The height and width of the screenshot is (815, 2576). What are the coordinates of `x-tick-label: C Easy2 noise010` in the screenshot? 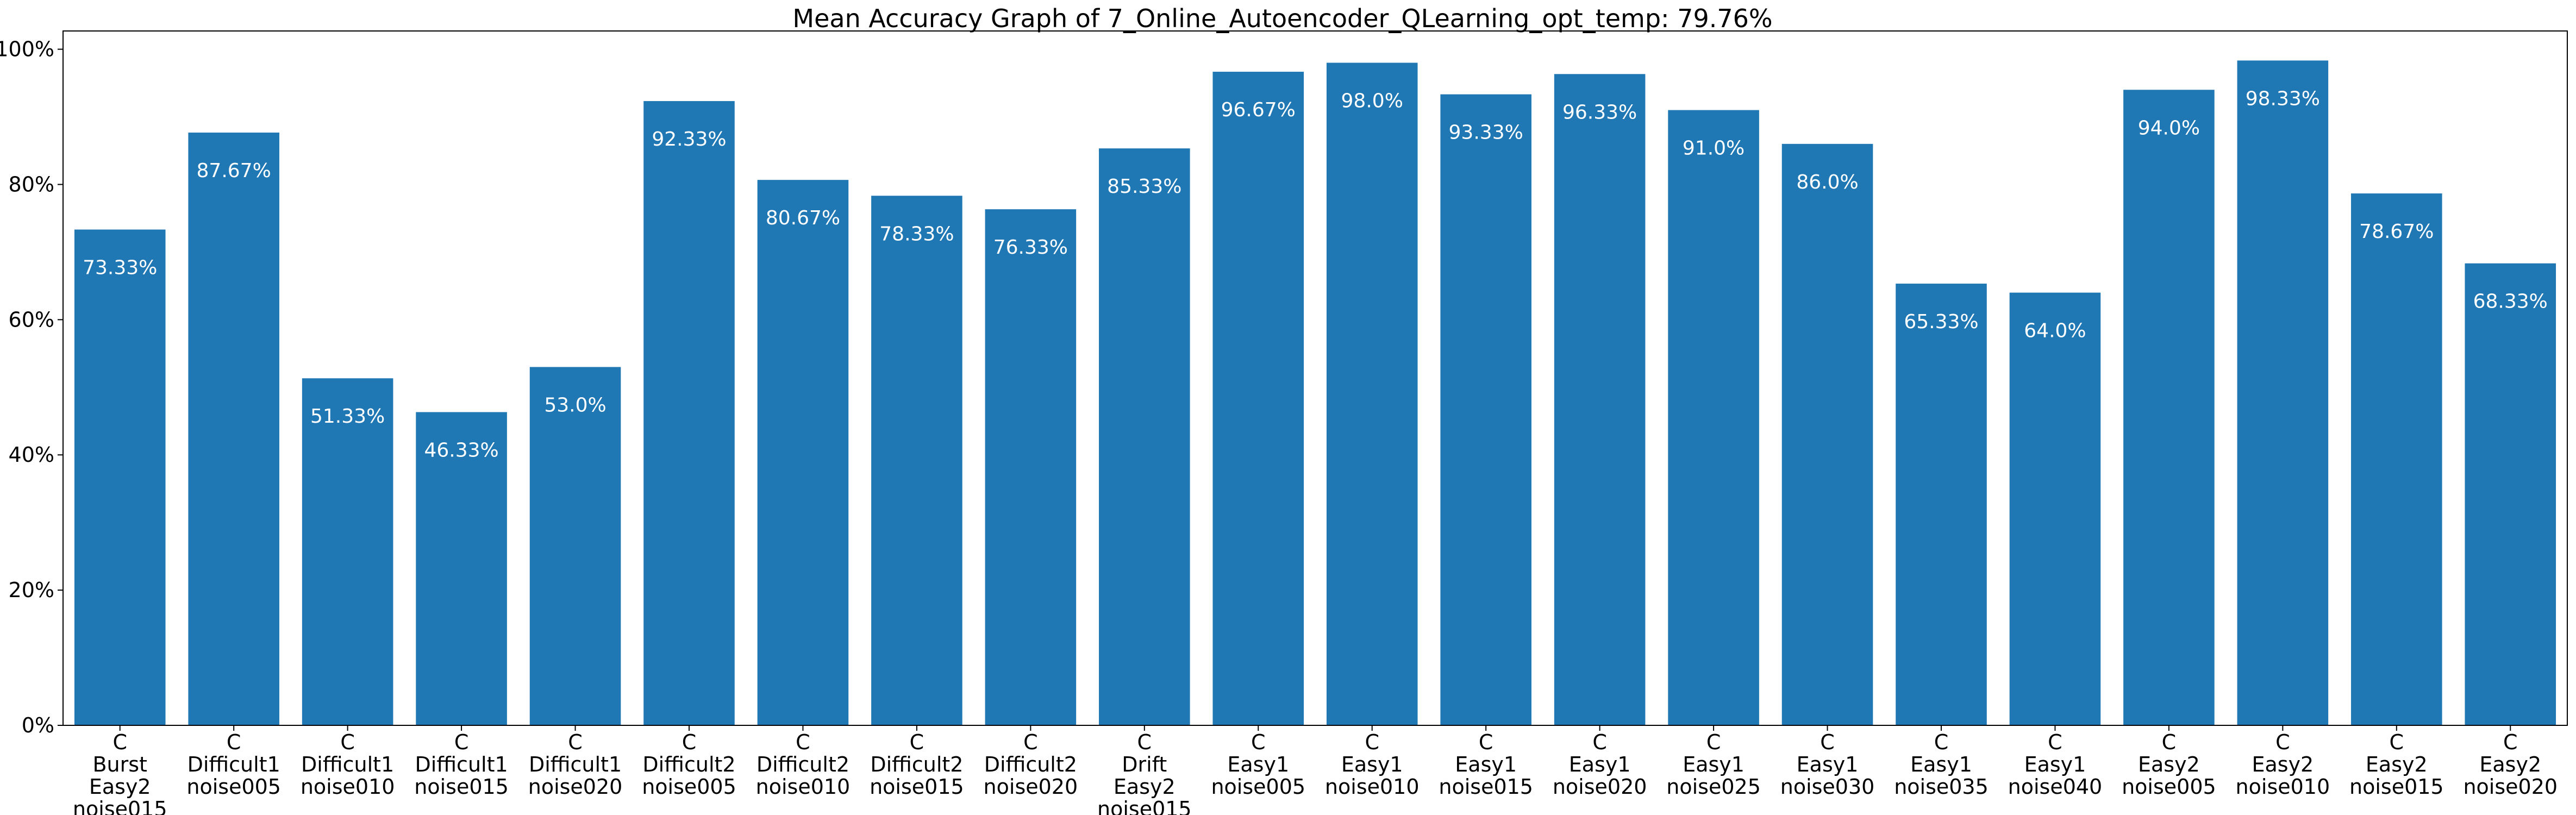 It's located at (2283, 764).